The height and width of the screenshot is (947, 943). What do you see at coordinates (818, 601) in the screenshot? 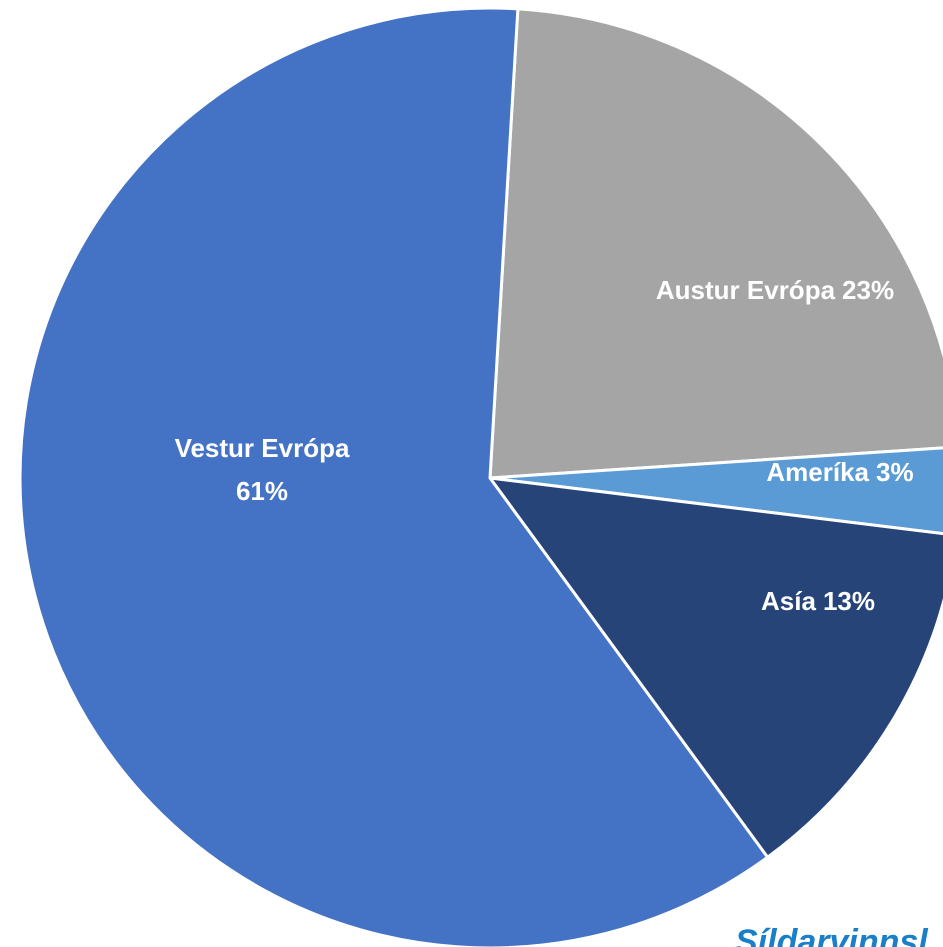
I see `slice-label: Asía 13%` at bounding box center [818, 601].